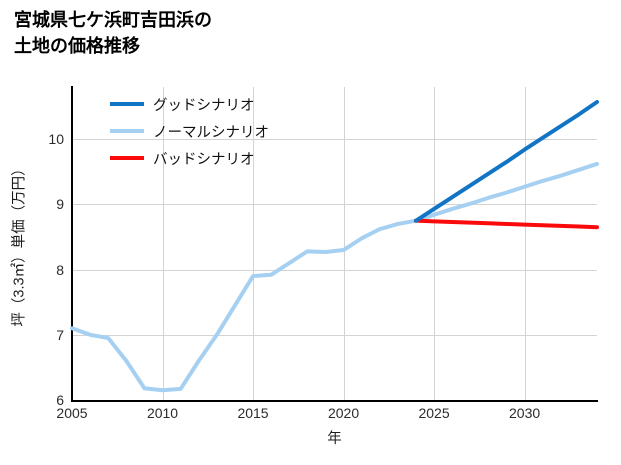  Describe the element at coordinates (162, 413) in the screenshot. I see `x-axis-tick-label: 2010` at that location.